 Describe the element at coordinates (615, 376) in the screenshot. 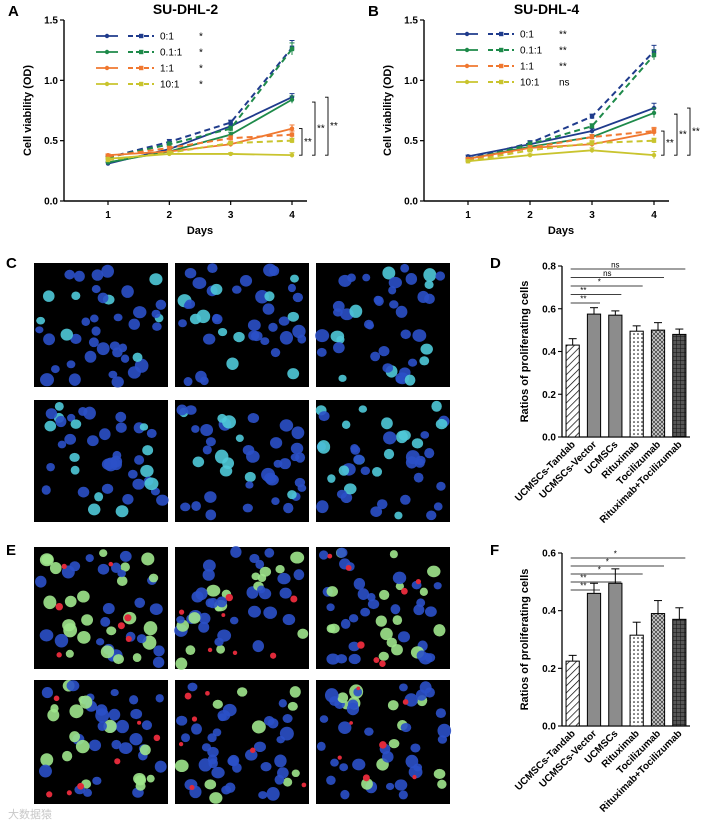

I see `bar-ucmscs` at that location.